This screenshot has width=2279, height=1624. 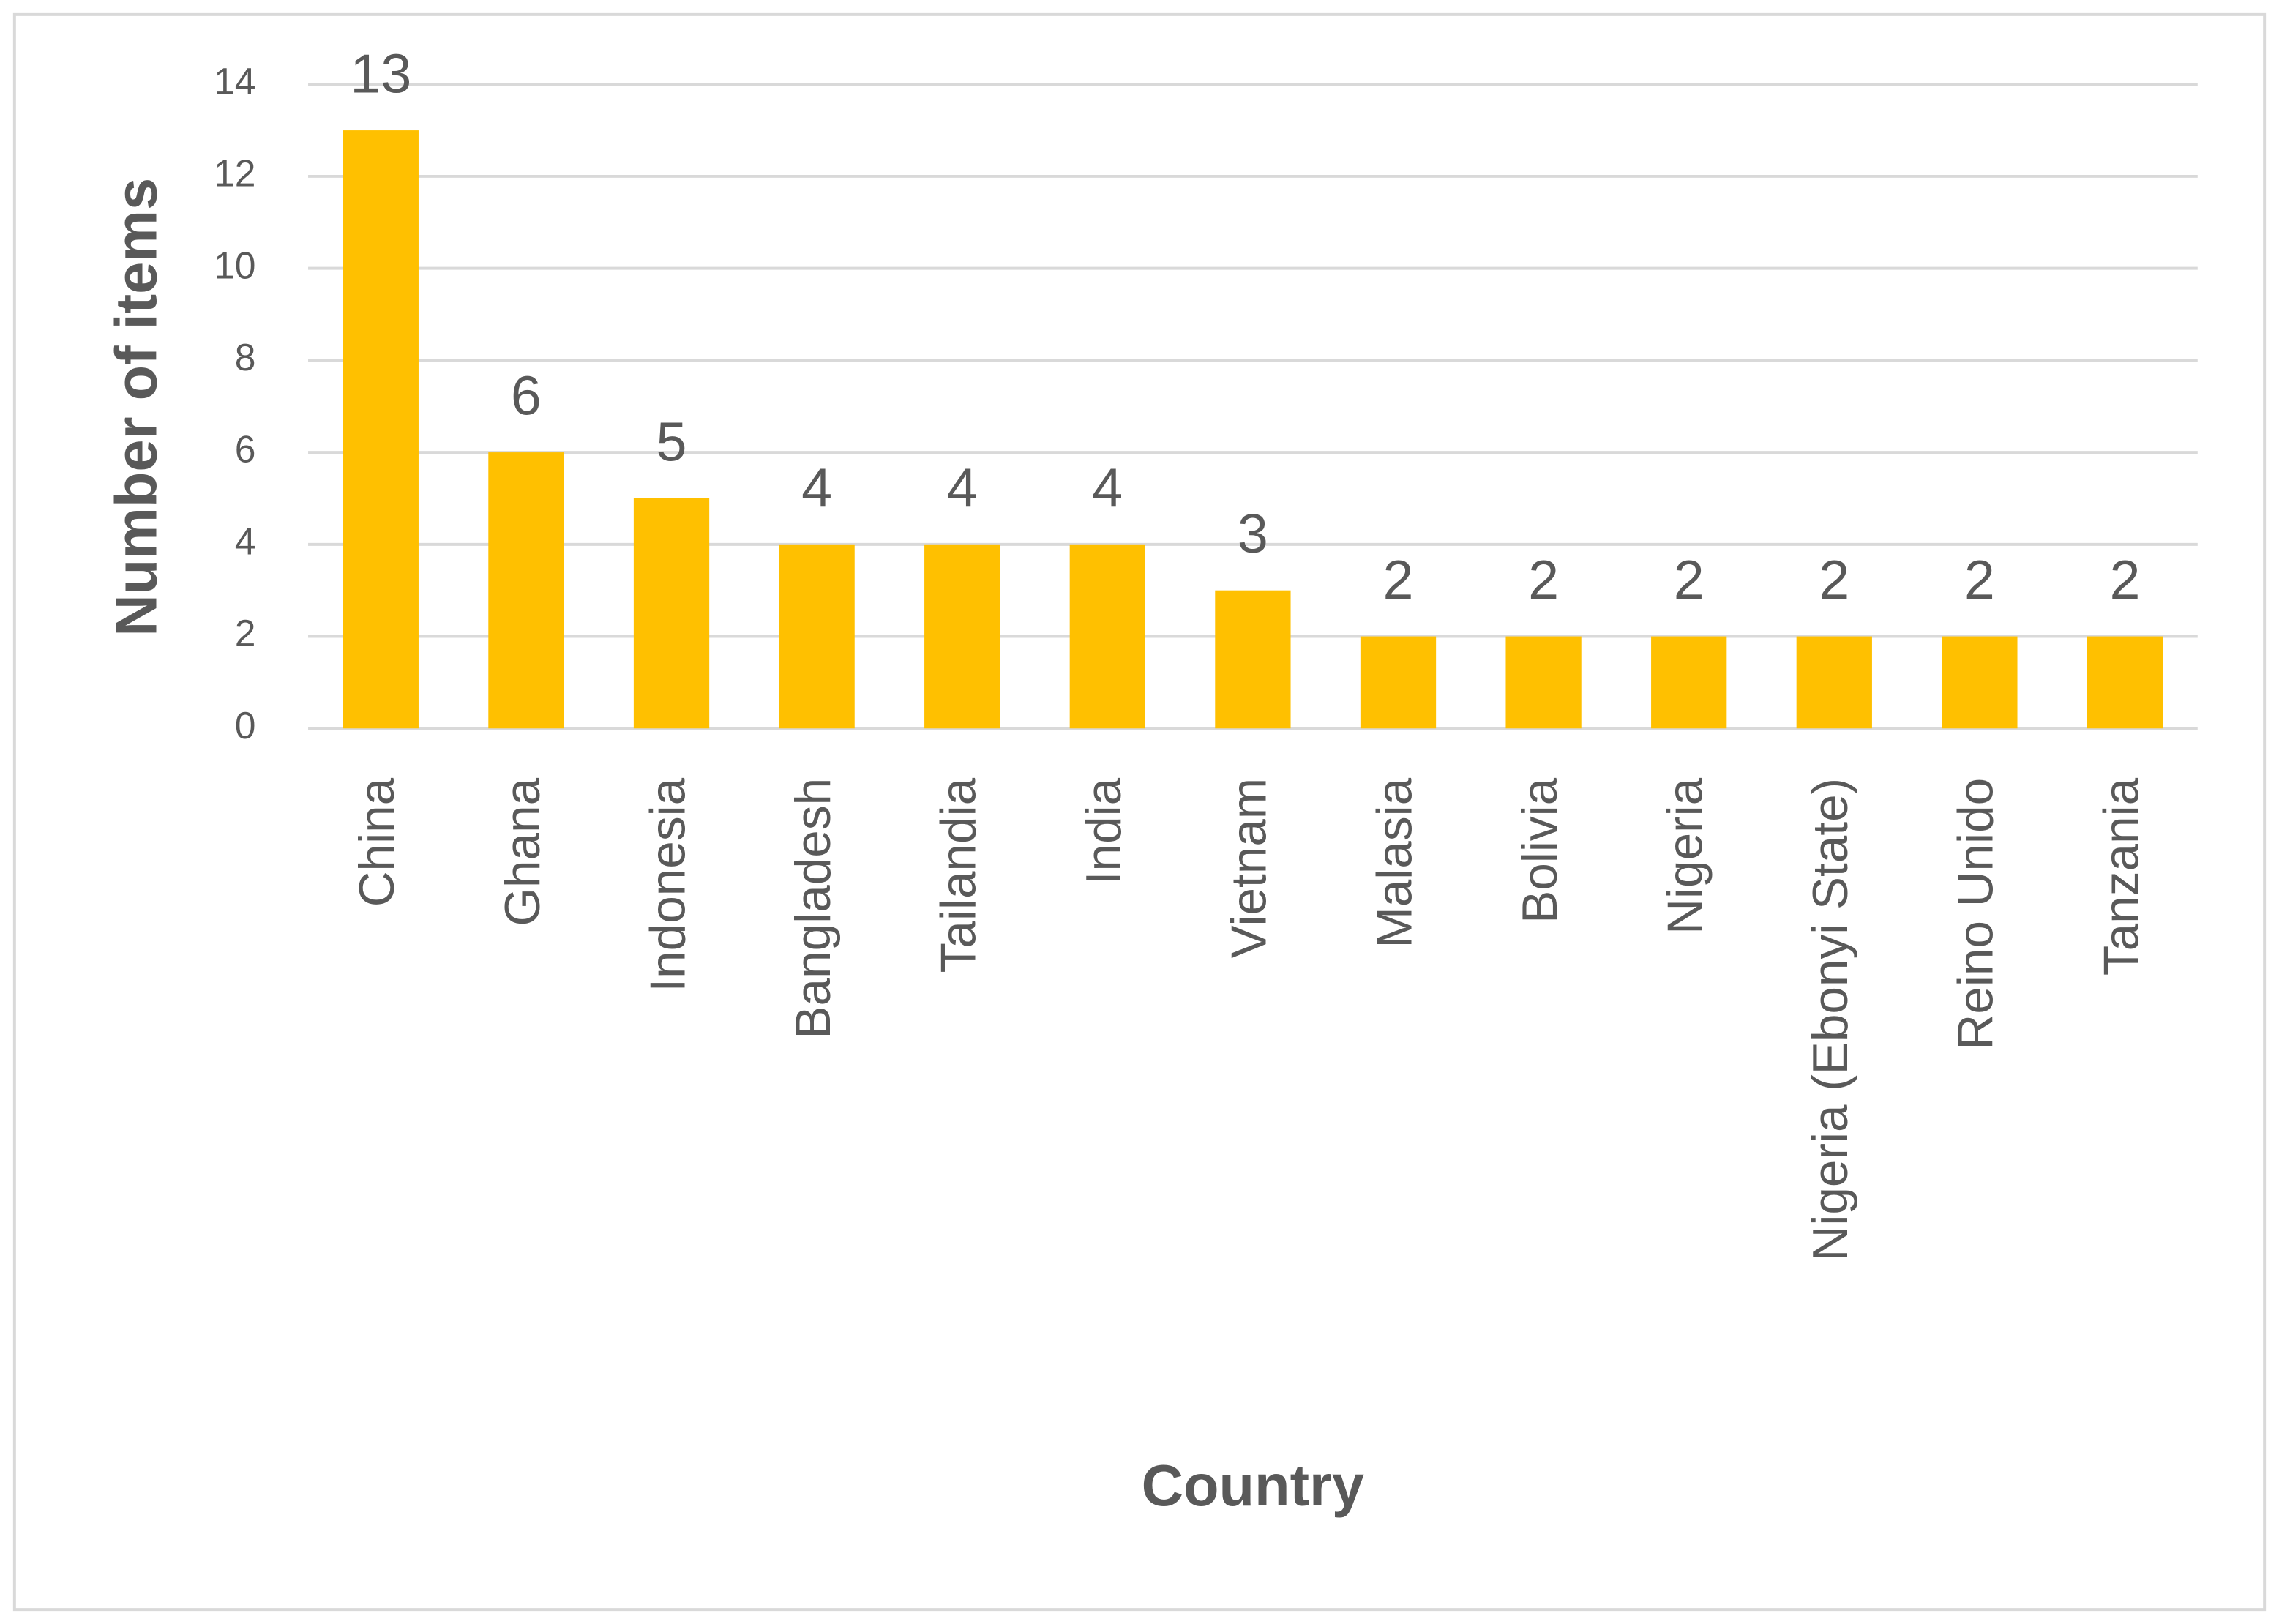 I want to click on x-tick-label: China, so click(x=377, y=842).